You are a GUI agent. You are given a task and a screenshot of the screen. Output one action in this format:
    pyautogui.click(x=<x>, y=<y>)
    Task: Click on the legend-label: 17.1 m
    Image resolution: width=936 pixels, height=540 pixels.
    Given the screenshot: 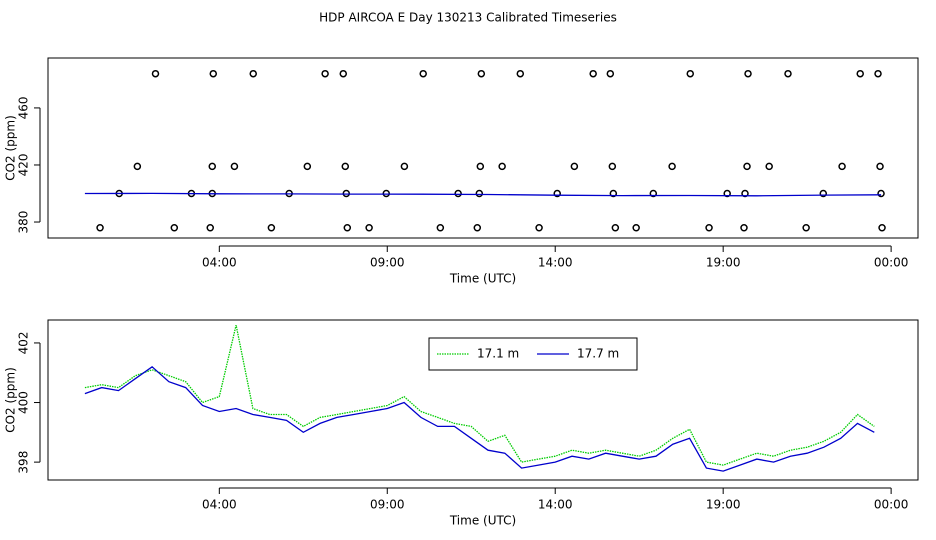 What is the action you would take?
    pyautogui.click(x=498, y=354)
    